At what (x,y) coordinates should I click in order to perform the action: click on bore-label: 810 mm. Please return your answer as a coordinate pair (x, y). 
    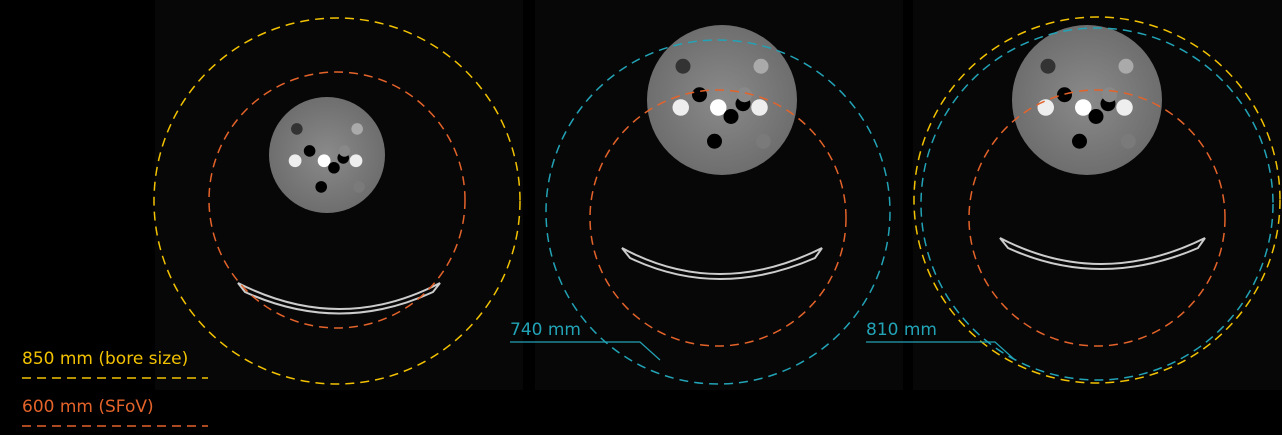
    Looking at the image, I should click on (901, 330).